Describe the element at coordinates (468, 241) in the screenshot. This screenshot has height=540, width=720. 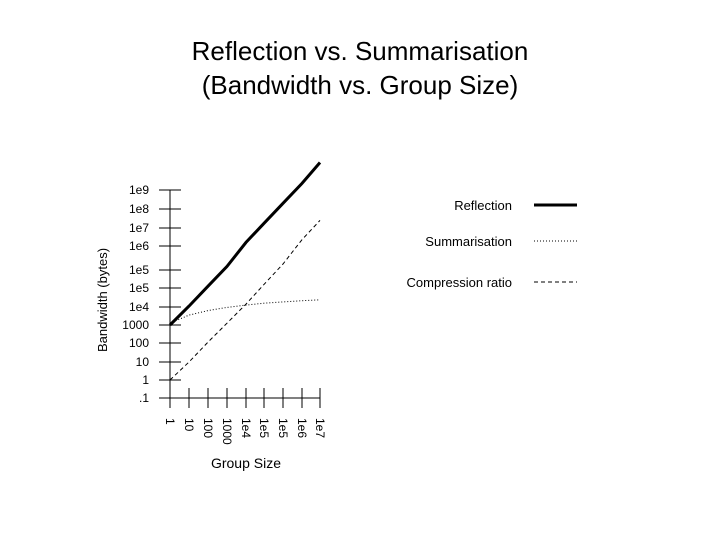
I see `legend-label-summarisation: Summarisation` at that location.